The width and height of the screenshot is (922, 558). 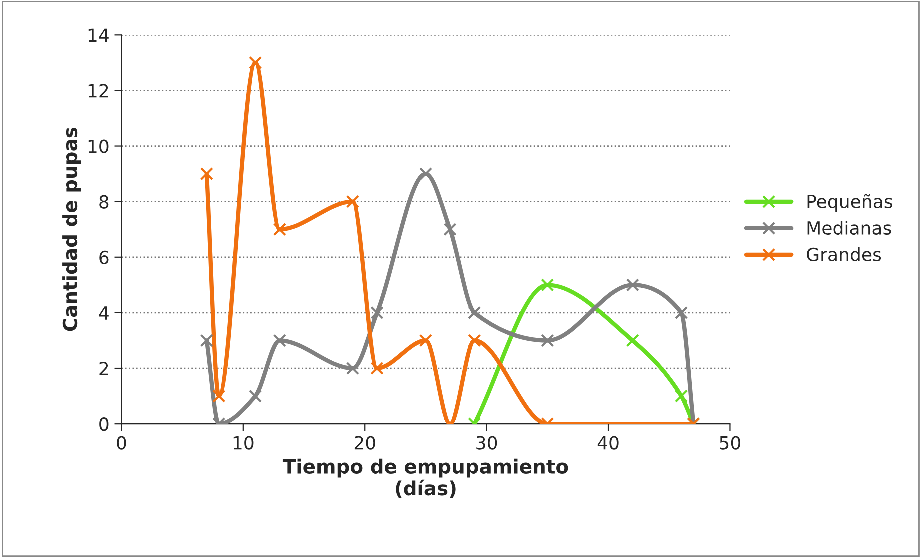 What do you see at coordinates (244, 443) in the screenshot?
I see `x-tick-label: 10` at bounding box center [244, 443].